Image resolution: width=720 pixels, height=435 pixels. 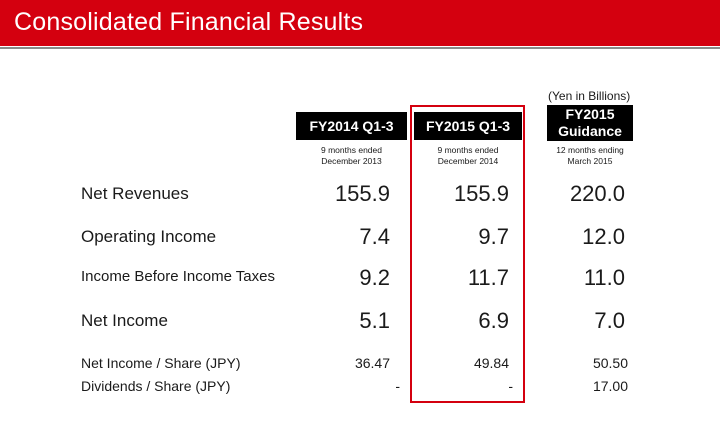 I want to click on title-divider, so click(x=360, y=48).